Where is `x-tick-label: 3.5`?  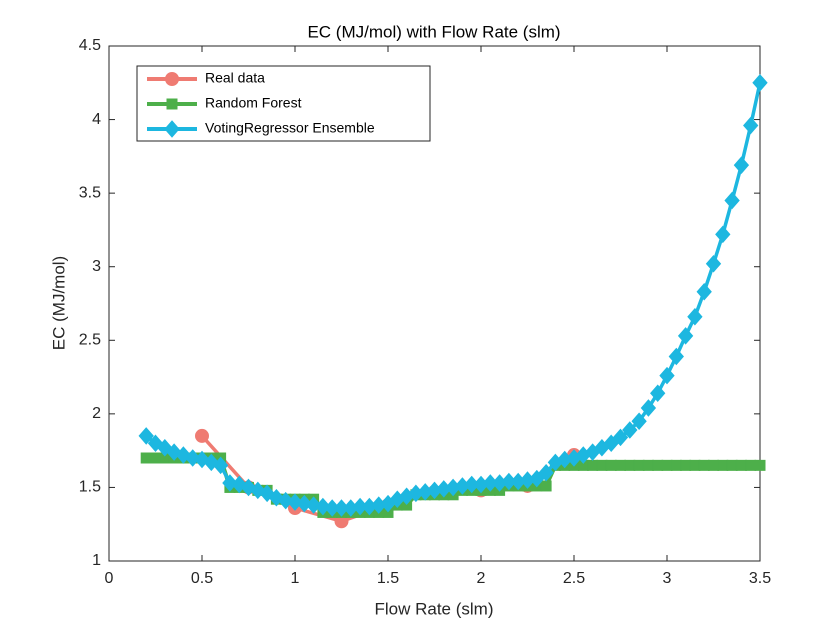
x-tick-label: 3.5 is located at coordinates (760, 578).